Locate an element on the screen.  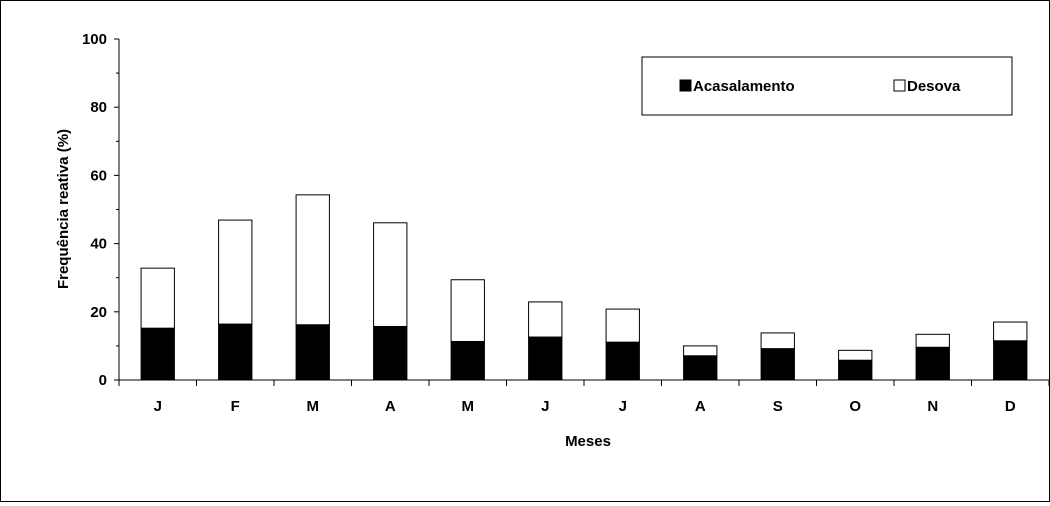
y-axis-label: Frequência reativa (%) is located at coordinates (63, 209).